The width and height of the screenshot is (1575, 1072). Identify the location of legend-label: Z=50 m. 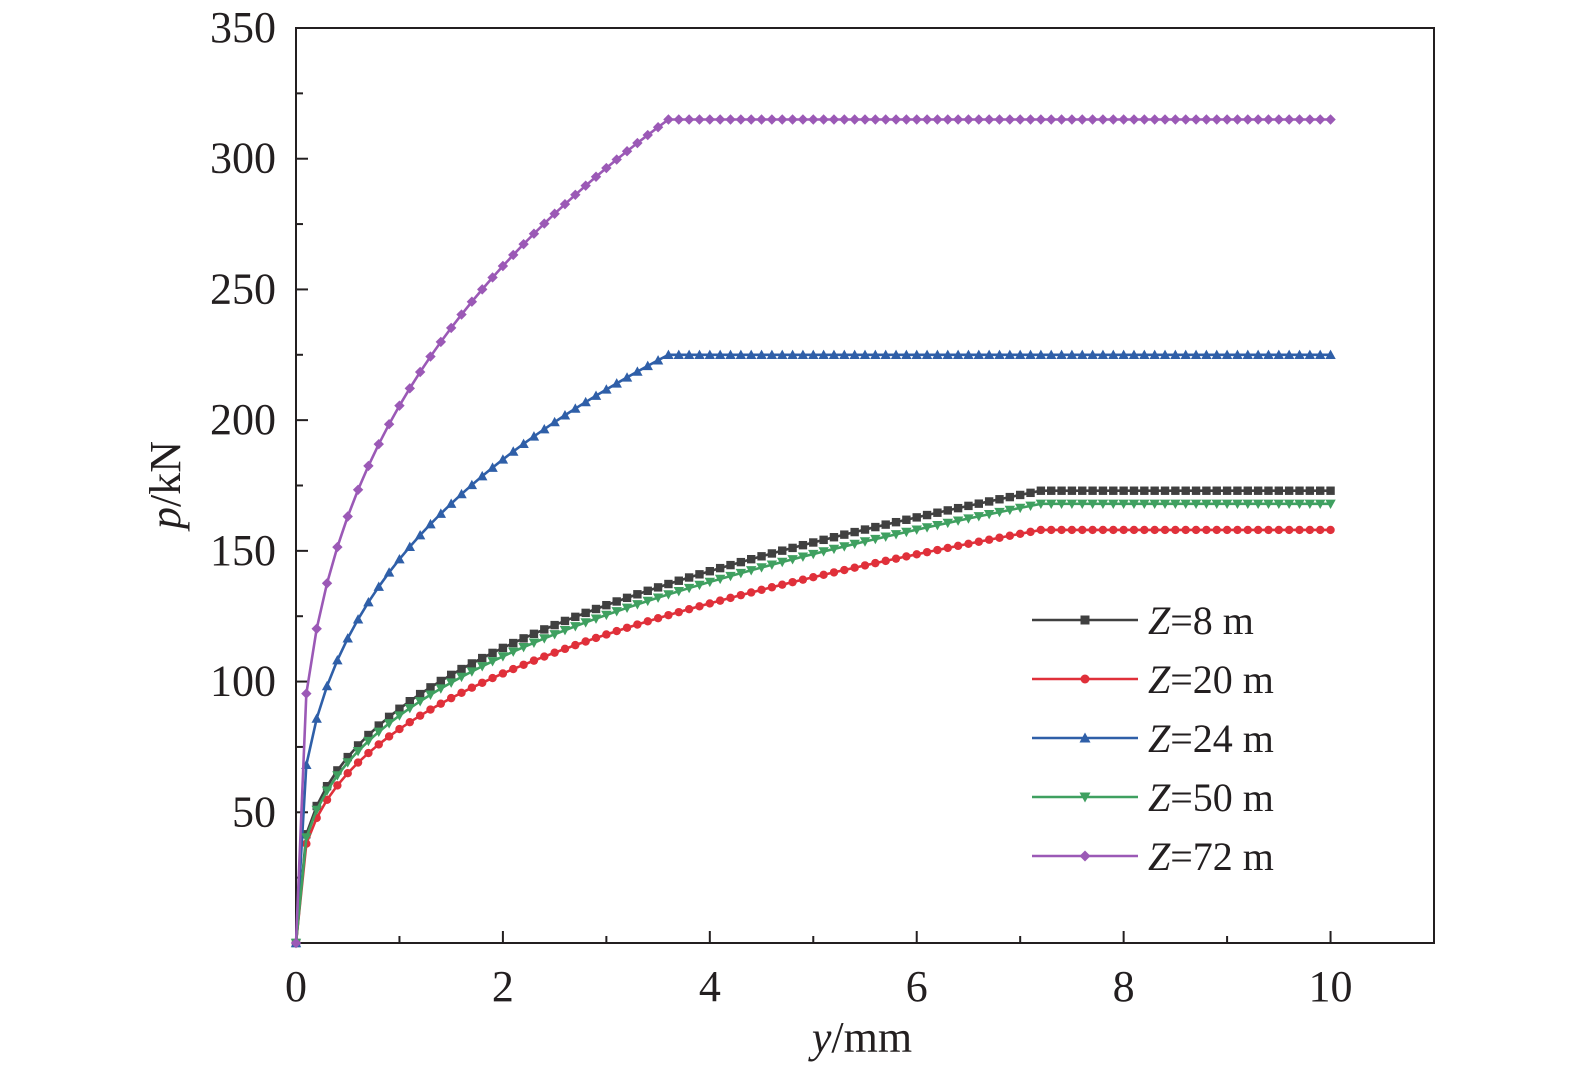
(1211, 797).